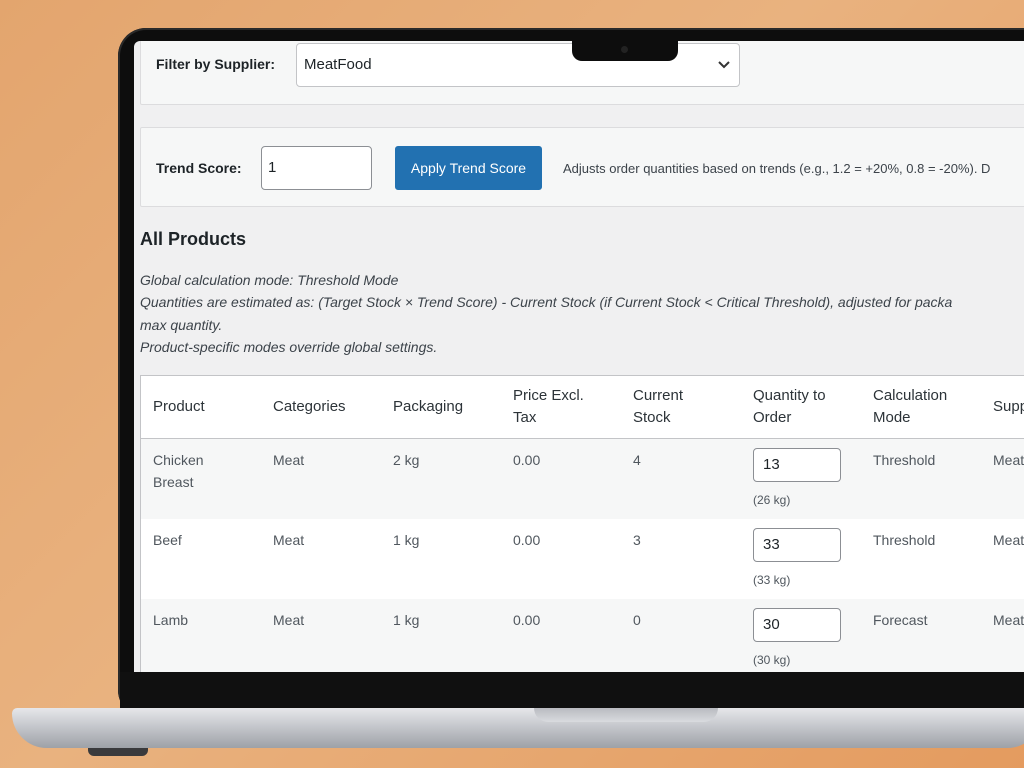  What do you see at coordinates (652, 417) in the screenshot?
I see `header-stock-line2: Stock` at bounding box center [652, 417].